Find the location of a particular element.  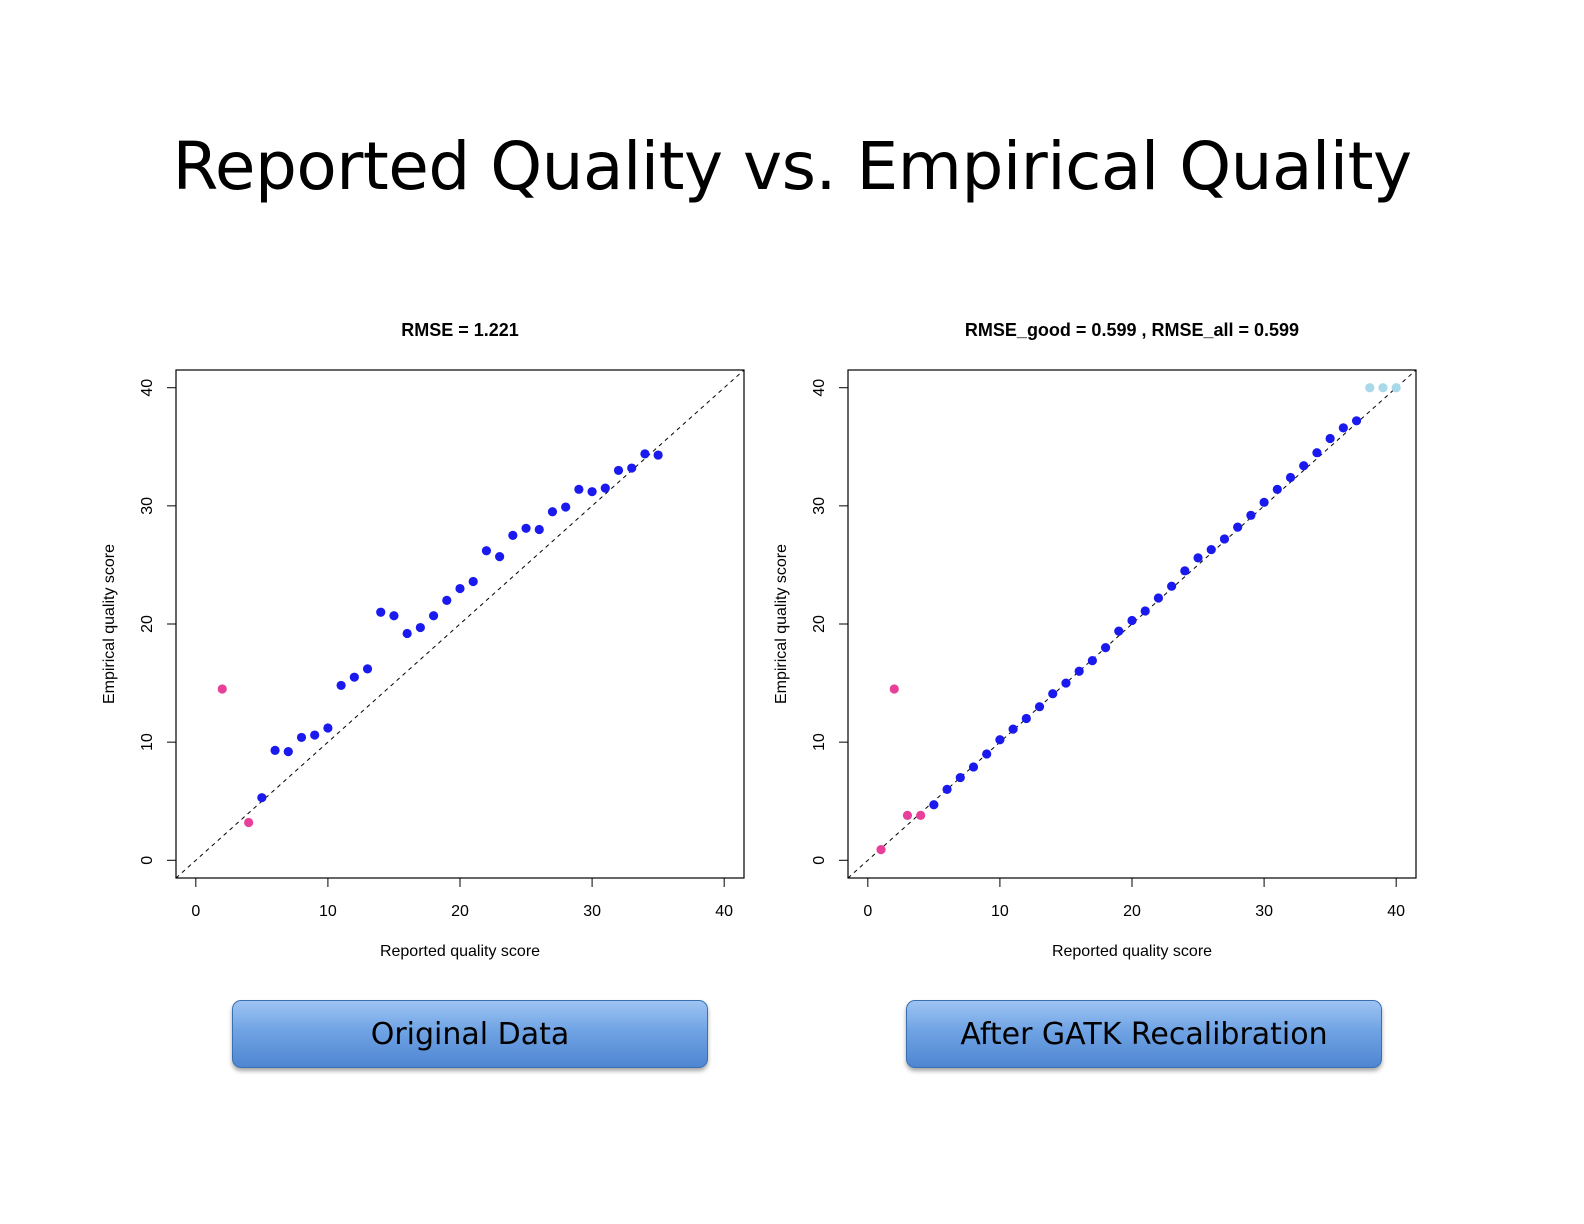

identity-line is located at coordinates (1132, 624).